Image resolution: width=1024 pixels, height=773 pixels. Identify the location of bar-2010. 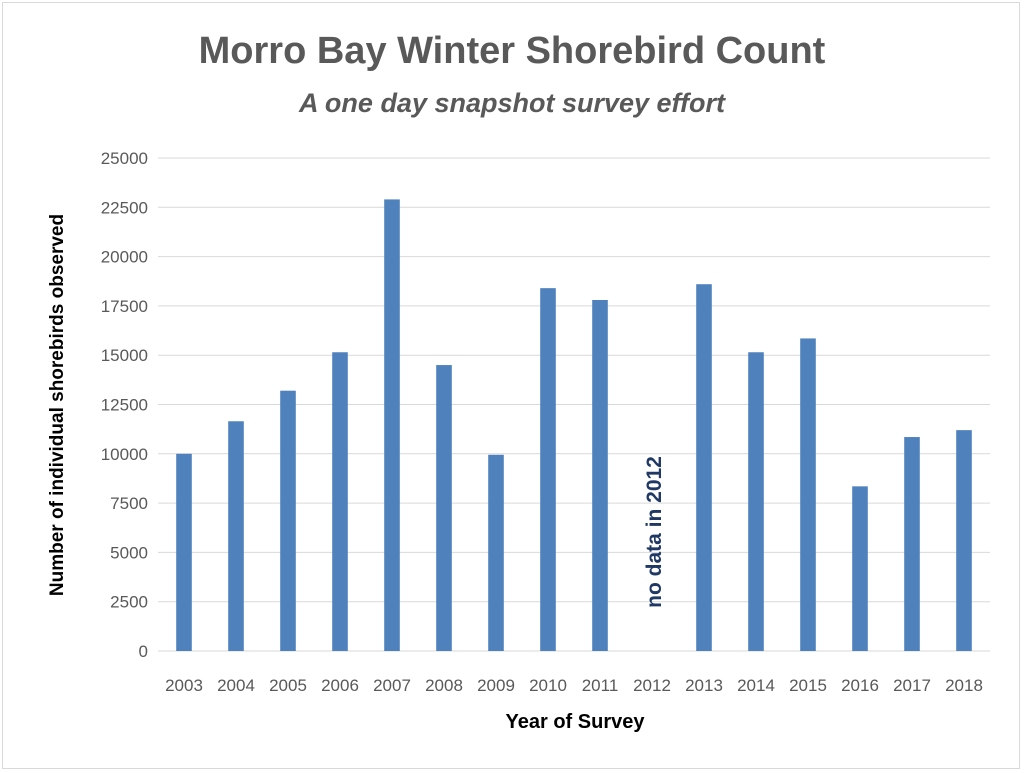
(548, 469).